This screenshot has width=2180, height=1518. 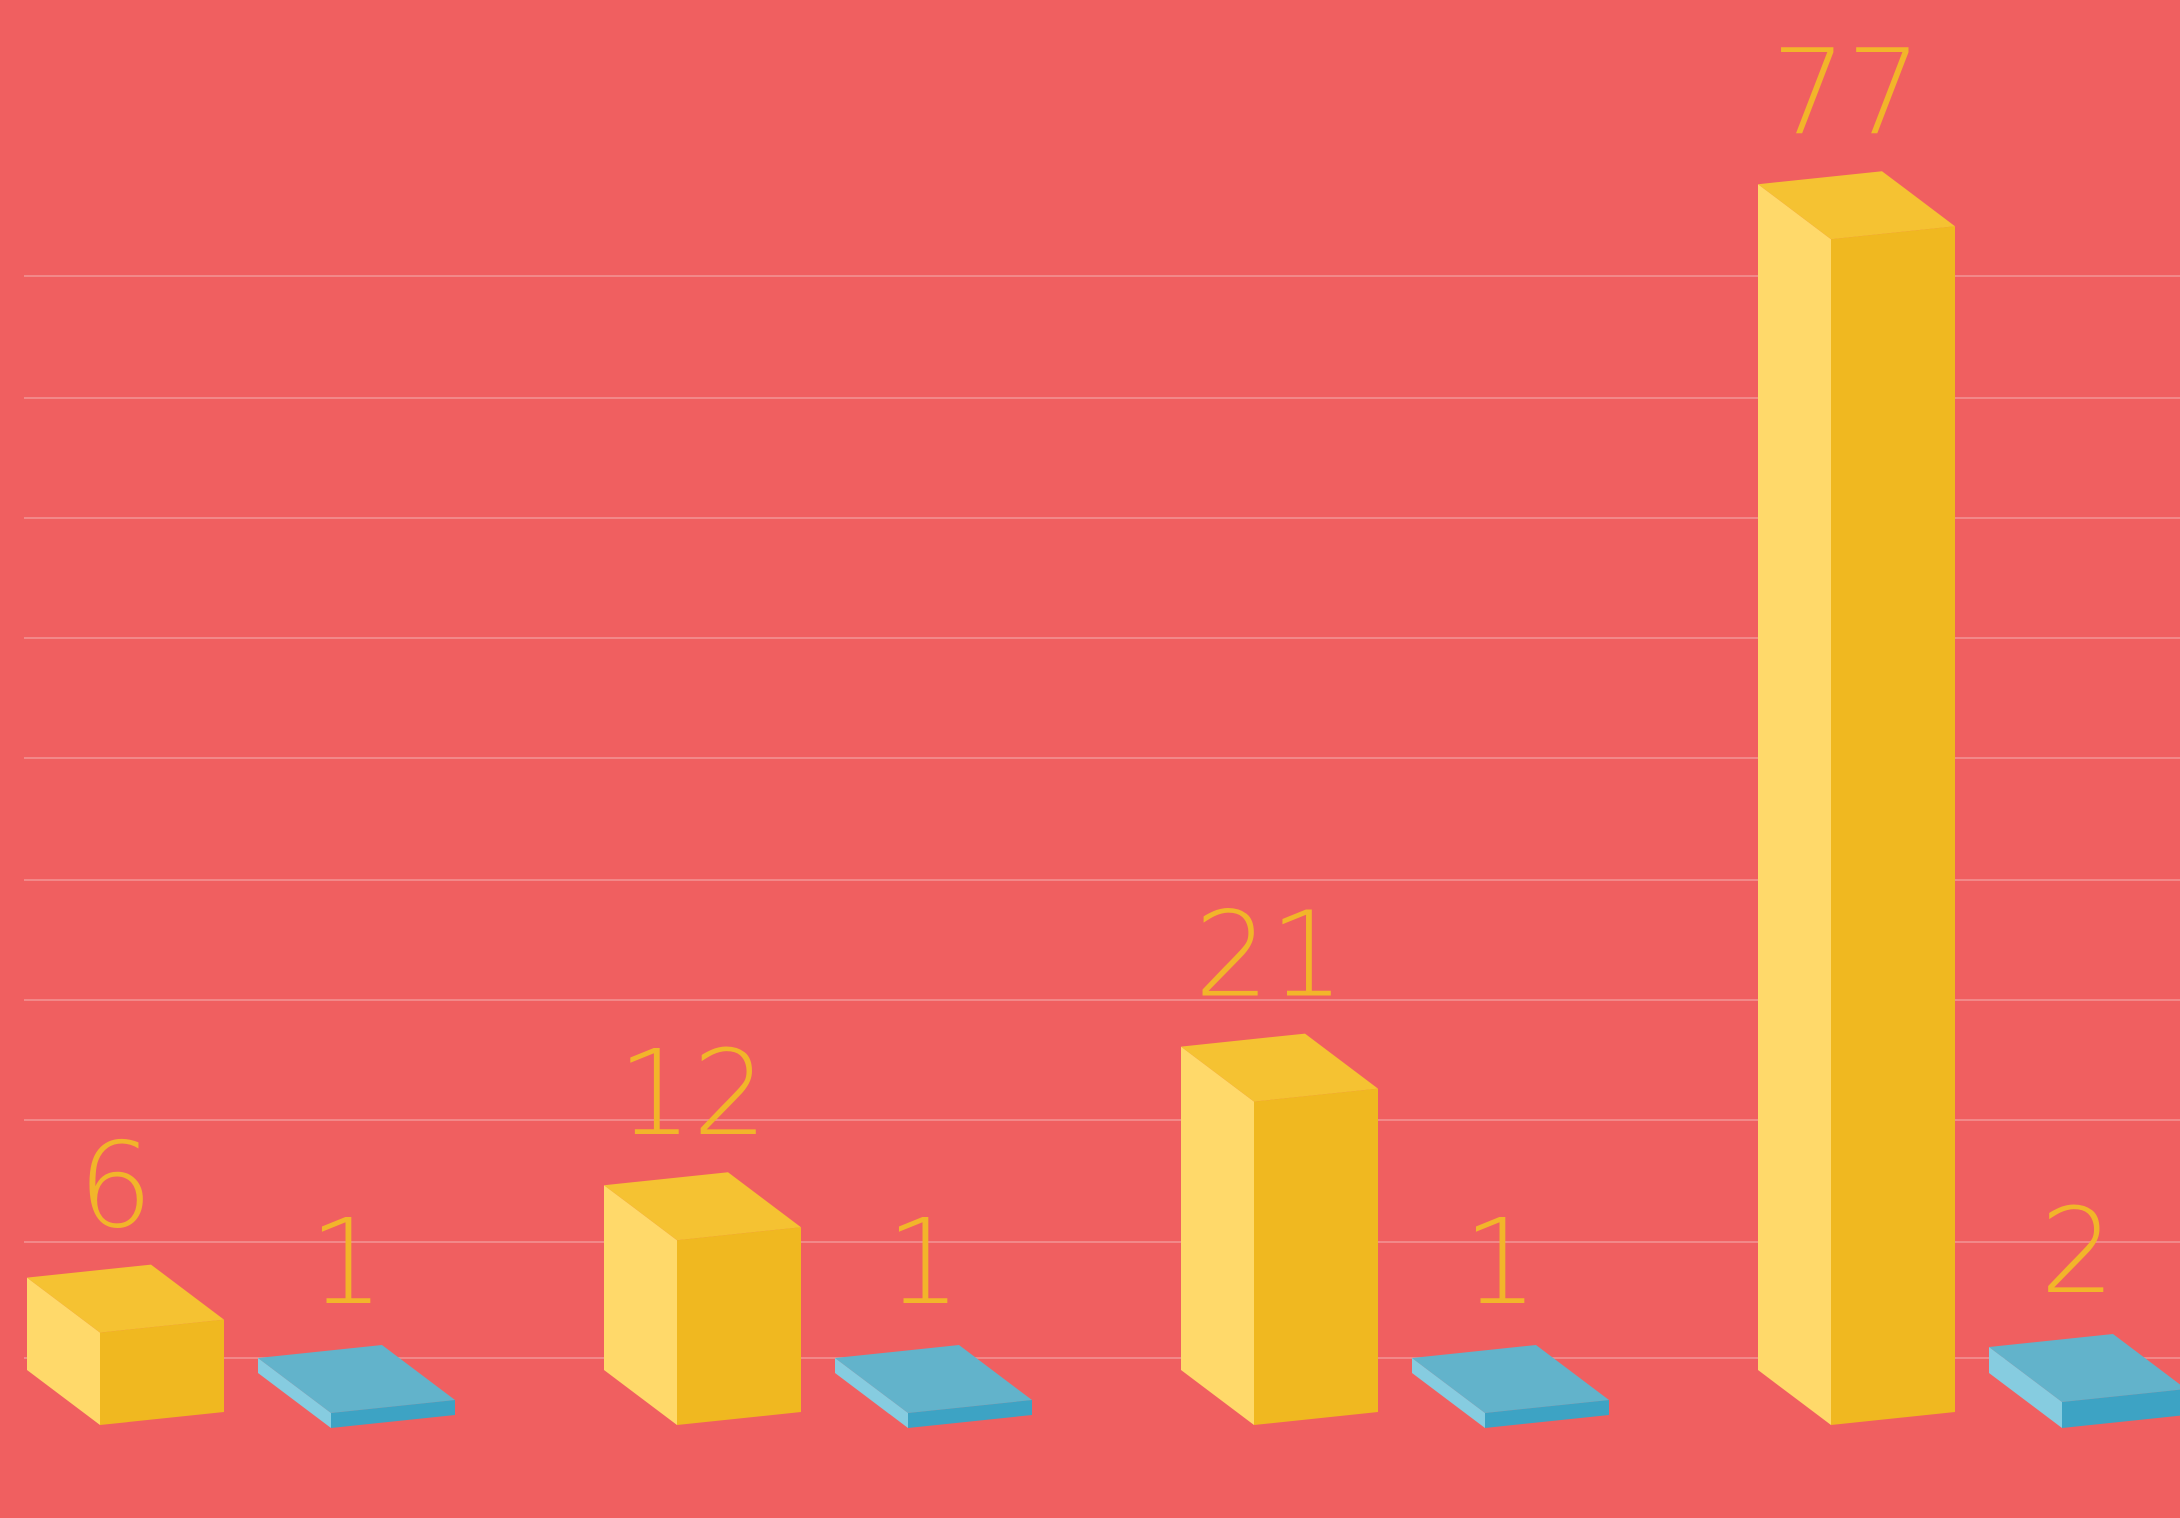 I want to click on bar-blue-4-left-face, so click(x=2025, y=1387).